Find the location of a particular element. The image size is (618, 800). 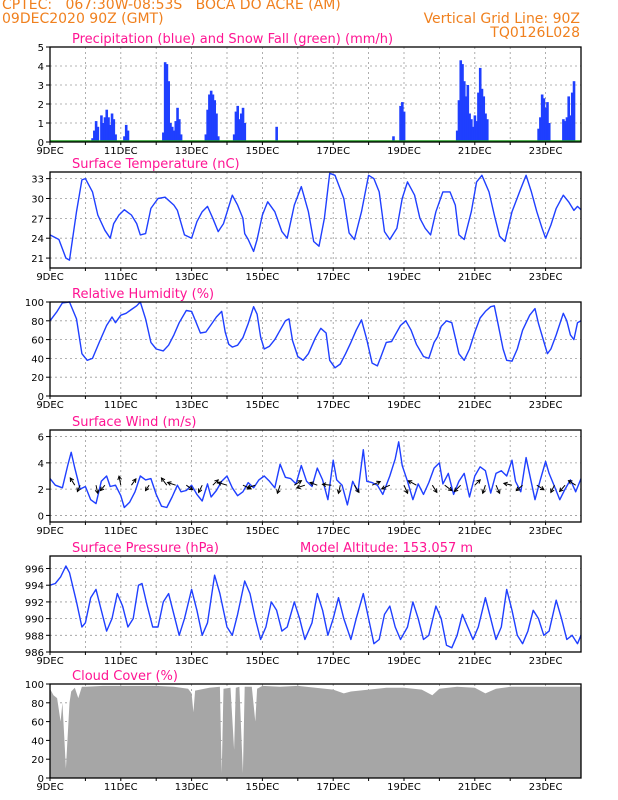

header-grid-note: Vertical Grid Line: 90Z is located at coordinates (501, 19).